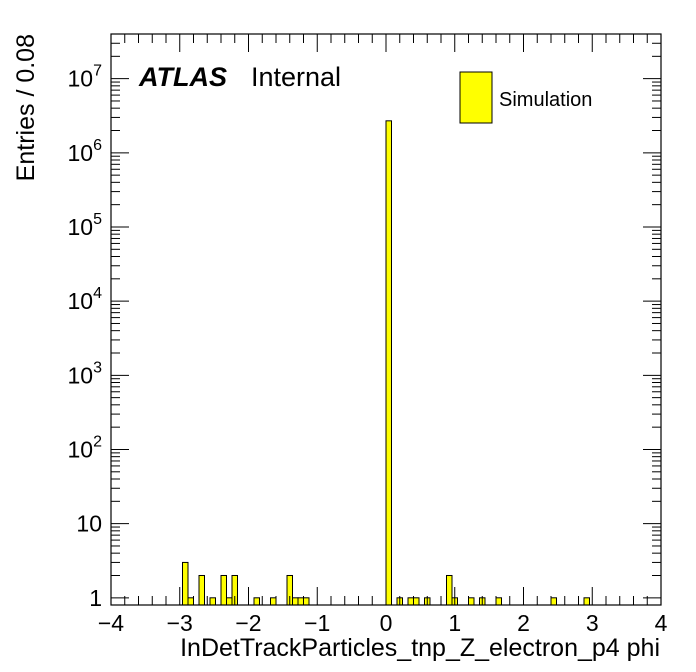  What do you see at coordinates (85, 151) in the screenshot?
I see `y-tick-label: 10⁶` at bounding box center [85, 151].